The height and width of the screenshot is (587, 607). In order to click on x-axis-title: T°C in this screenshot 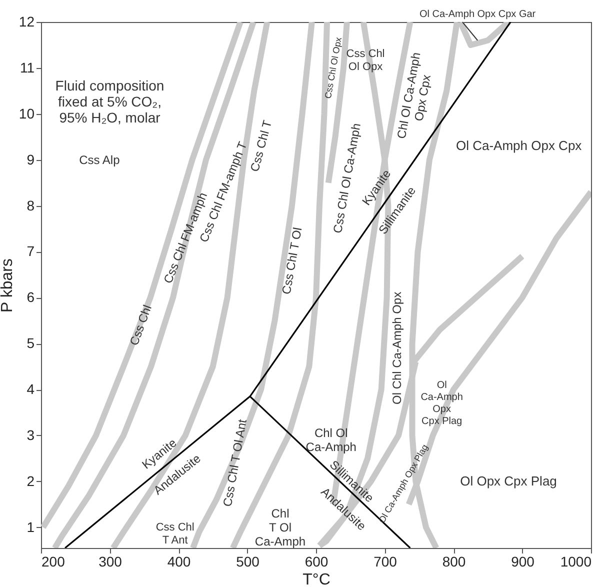, I will do `click(316, 579)`.